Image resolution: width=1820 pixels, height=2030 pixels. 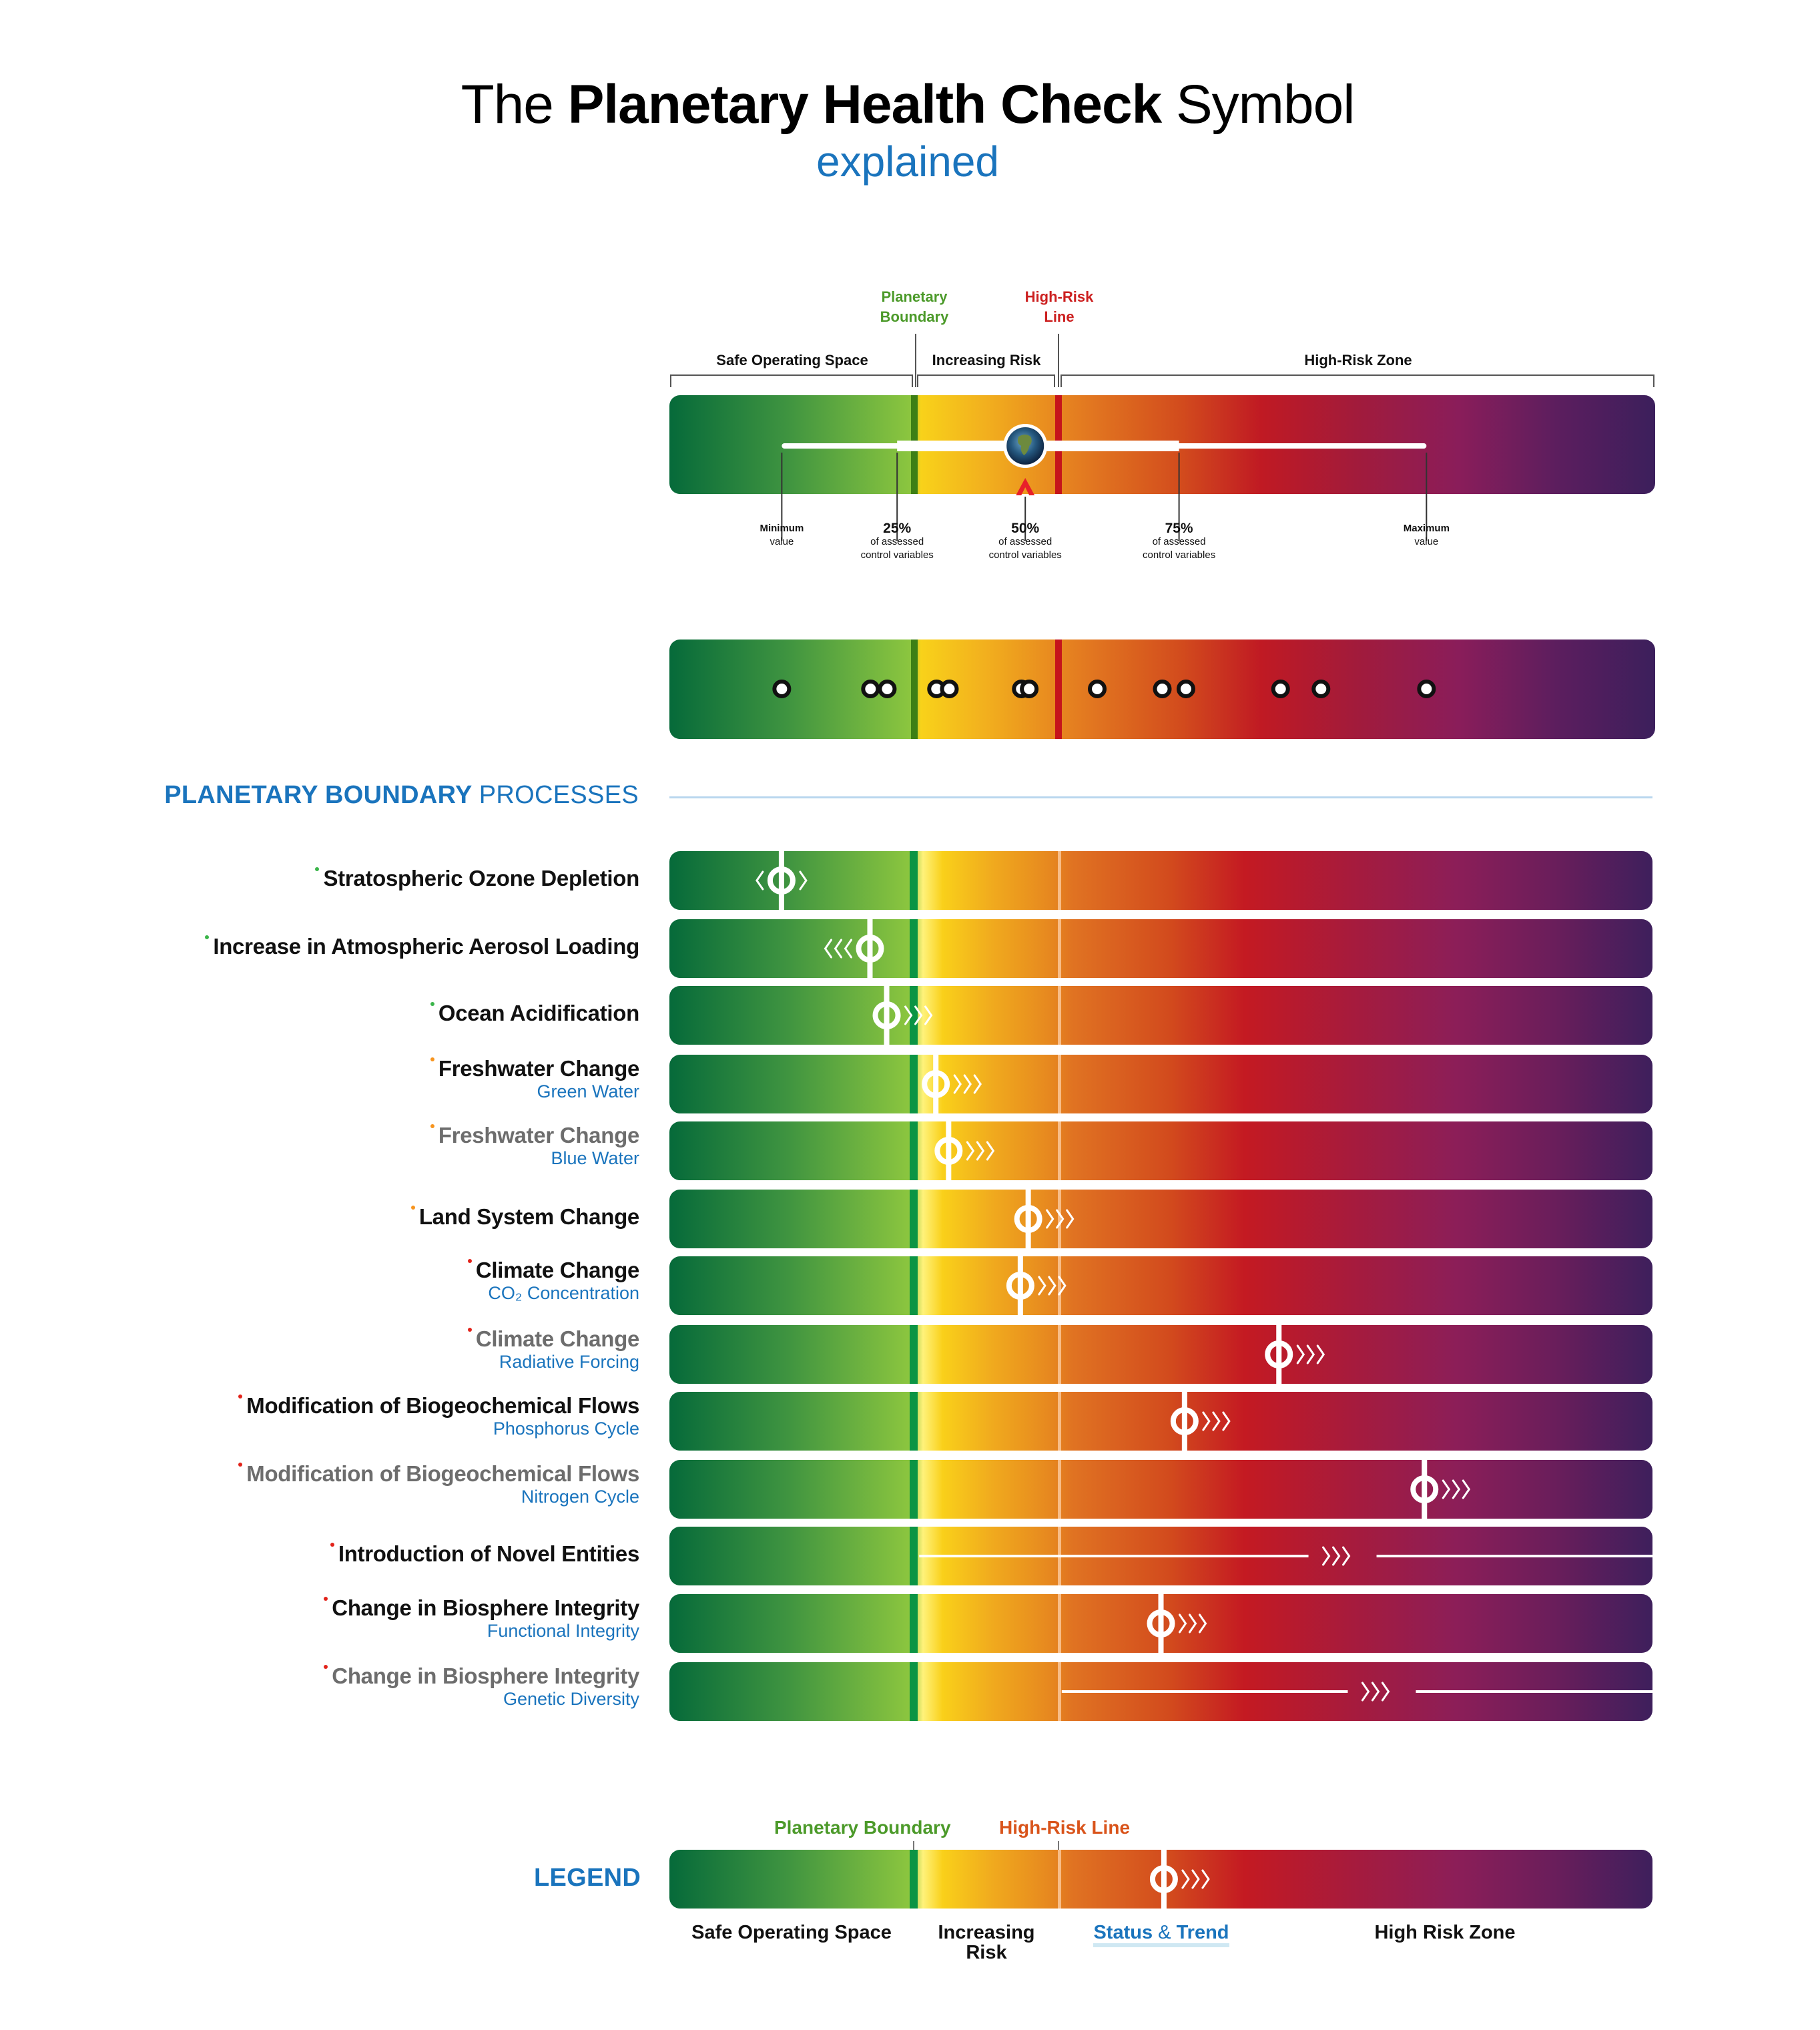 What do you see at coordinates (587, 1878) in the screenshot?
I see `legend-title: LEGEND` at bounding box center [587, 1878].